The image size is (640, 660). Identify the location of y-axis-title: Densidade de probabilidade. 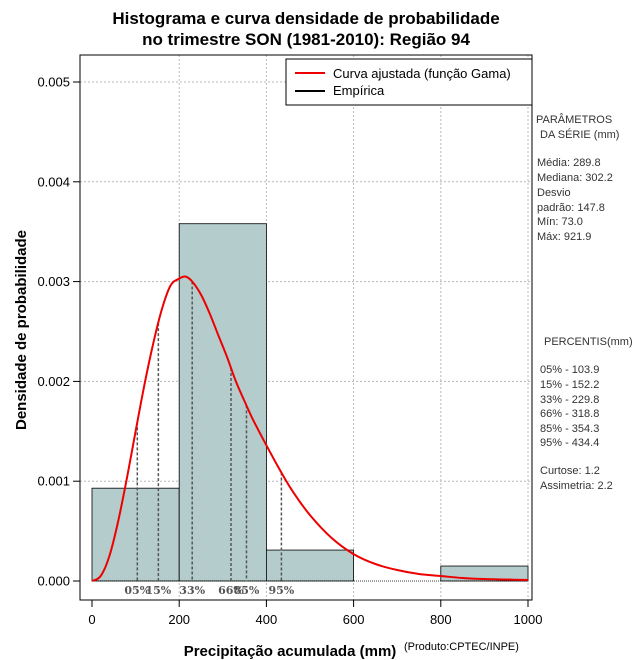
(21, 330).